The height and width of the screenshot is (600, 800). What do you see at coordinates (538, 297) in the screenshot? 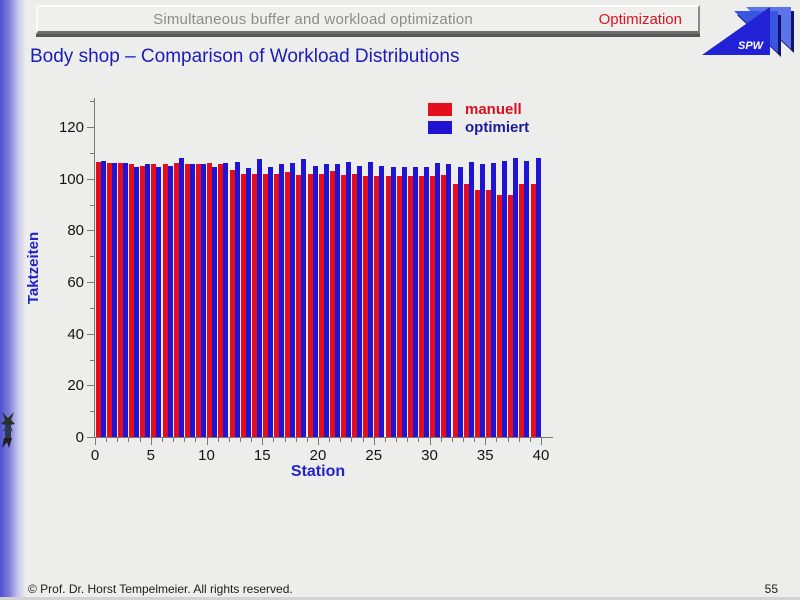
I see `bar-optimiert-s40` at bounding box center [538, 297].